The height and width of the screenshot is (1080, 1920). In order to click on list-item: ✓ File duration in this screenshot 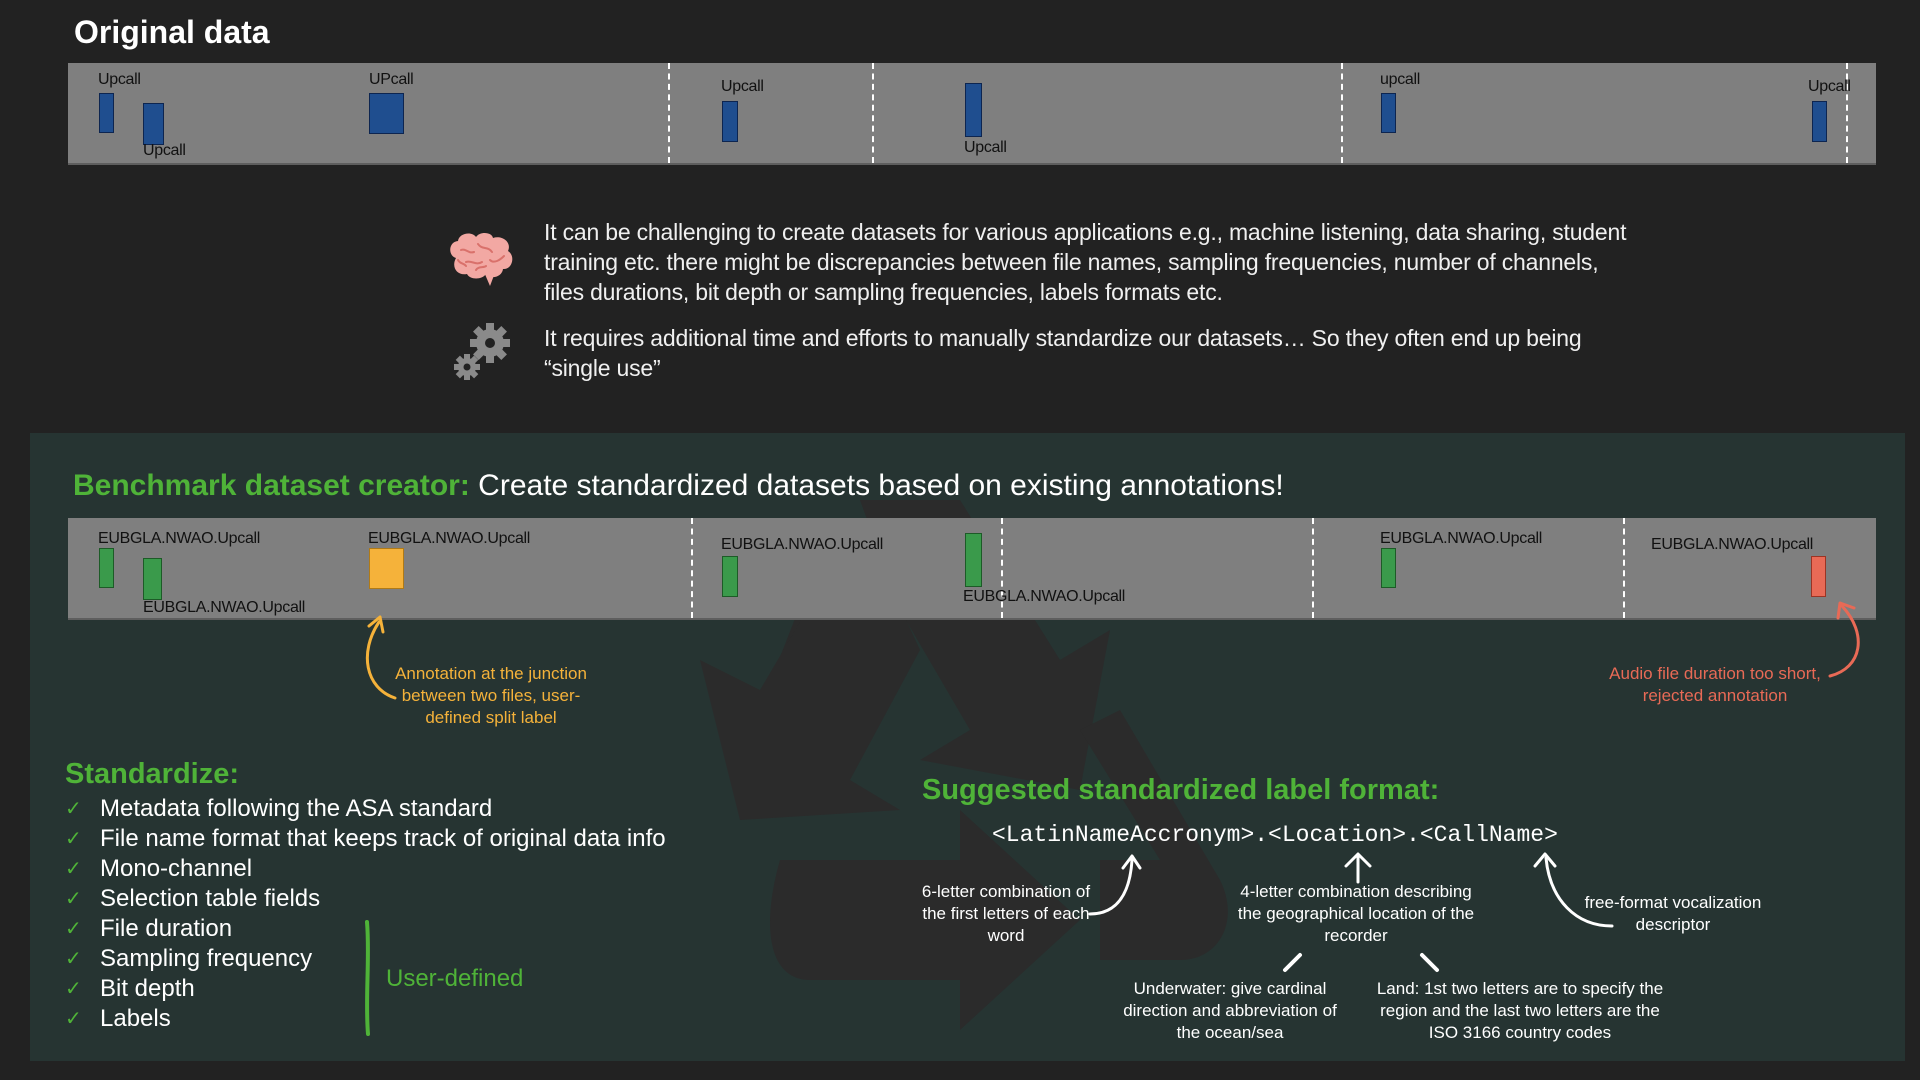, I will do `click(365, 929)`.